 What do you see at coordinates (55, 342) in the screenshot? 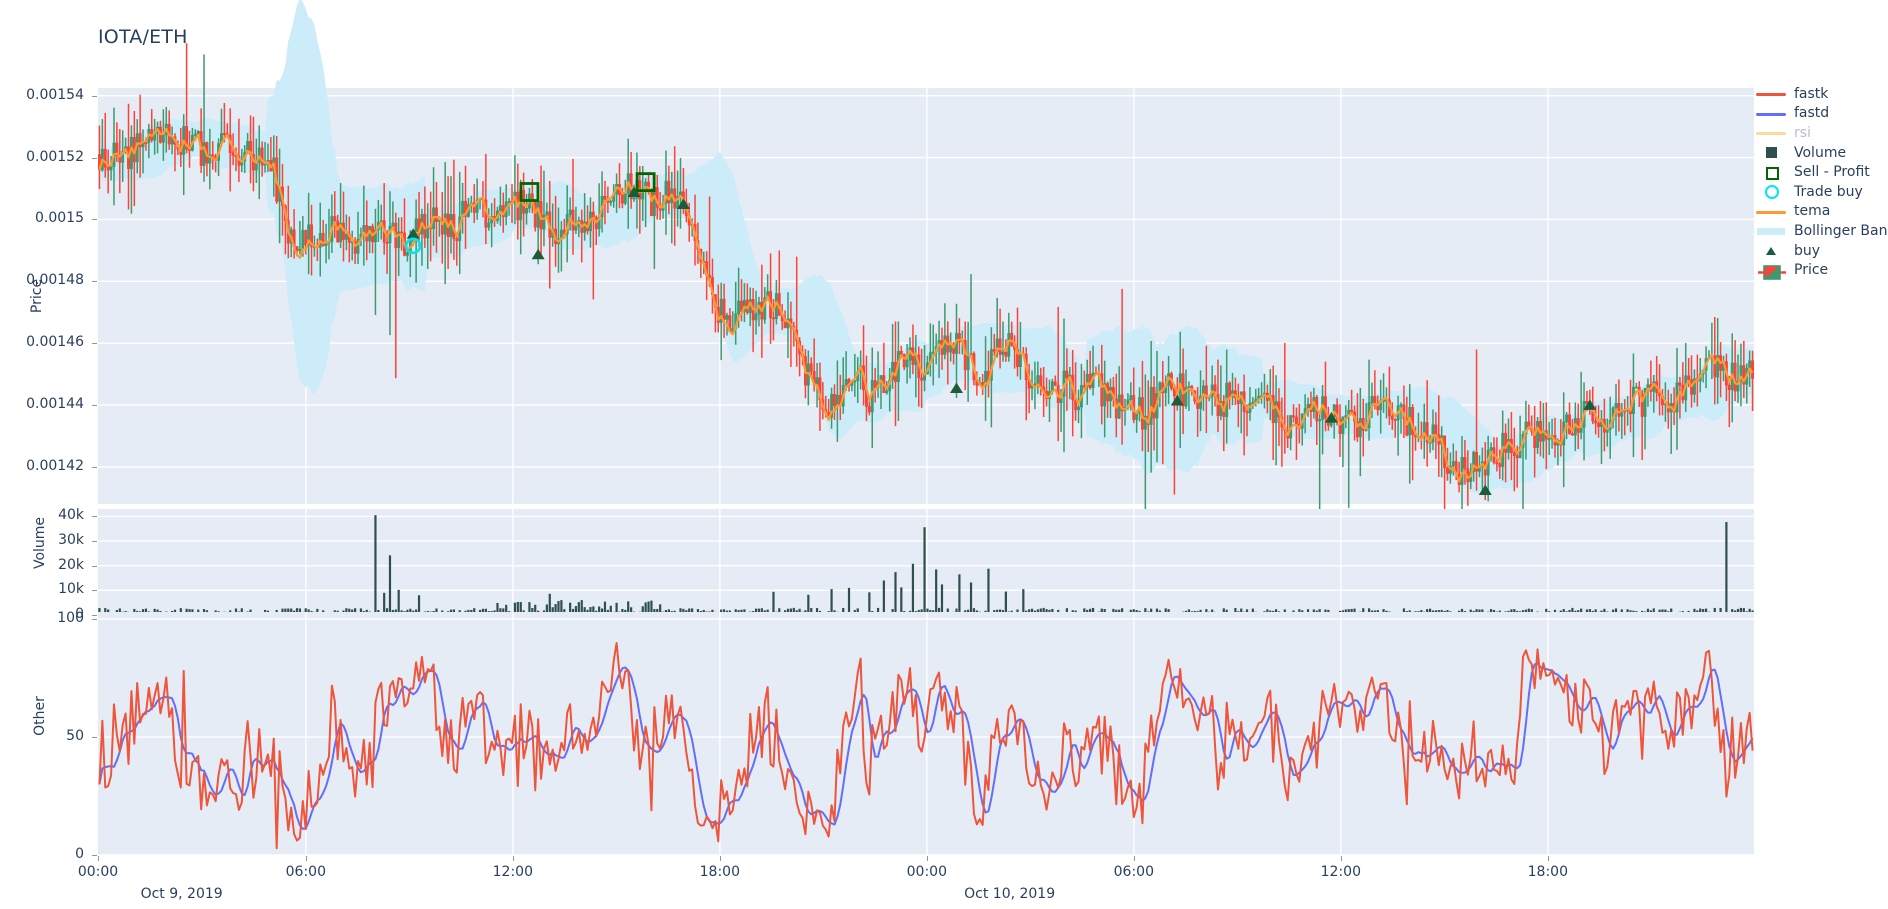
I see `y-tick-label: 0.00146` at bounding box center [55, 342].